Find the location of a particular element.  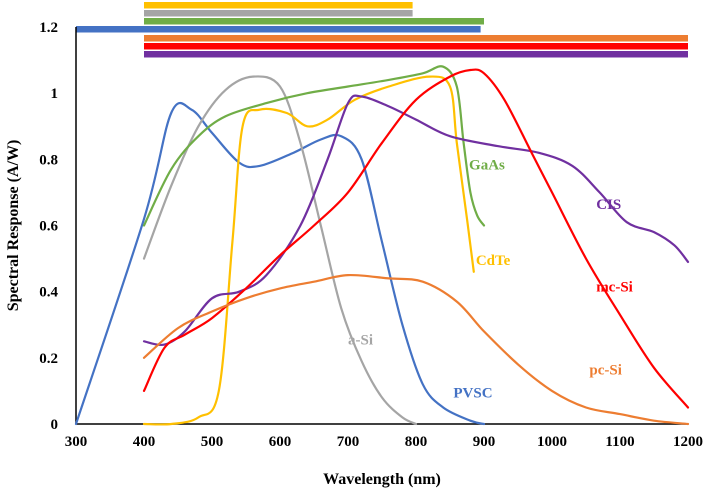

band-bar-mc-si is located at coordinates (416, 46).